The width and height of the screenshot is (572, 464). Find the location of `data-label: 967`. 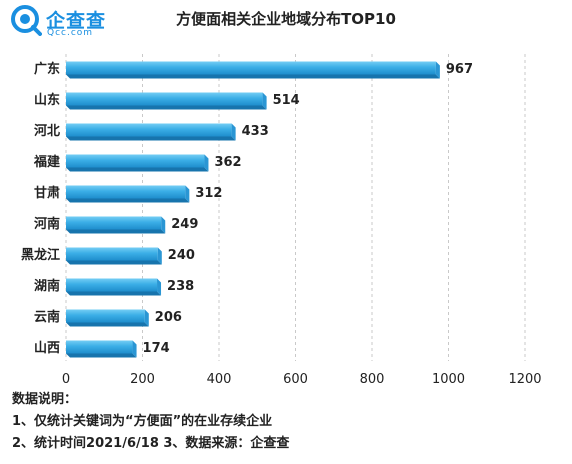

data-label: 967 is located at coordinates (459, 69).